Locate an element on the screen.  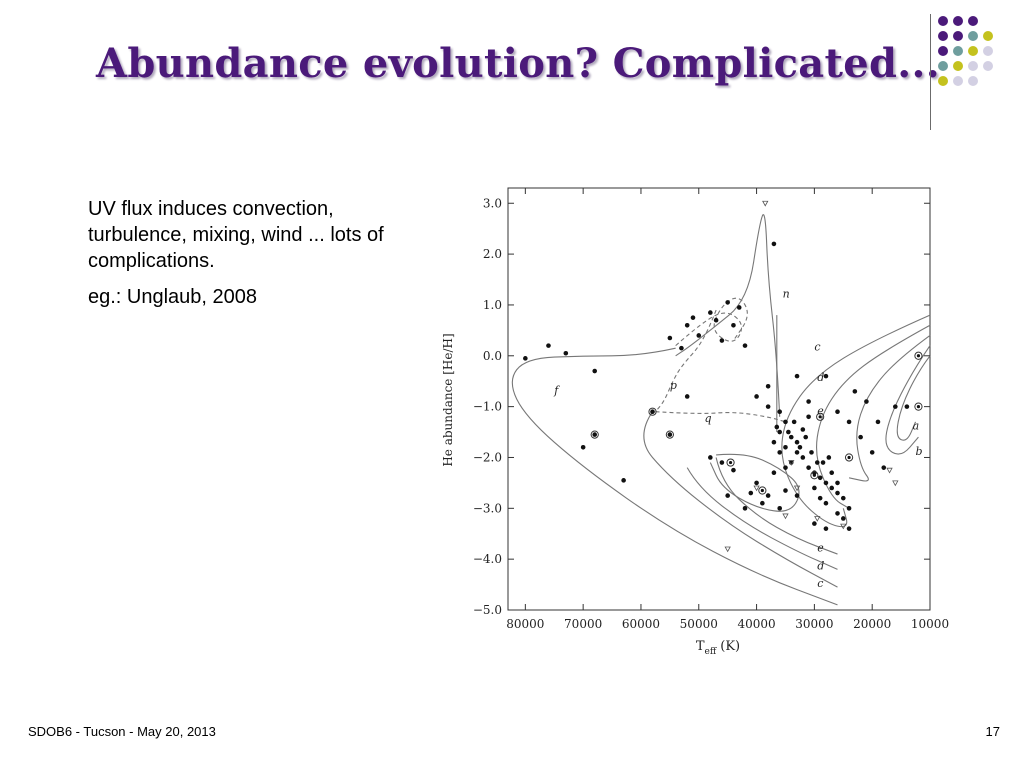
track-helix is located at coordinates (711, 322).